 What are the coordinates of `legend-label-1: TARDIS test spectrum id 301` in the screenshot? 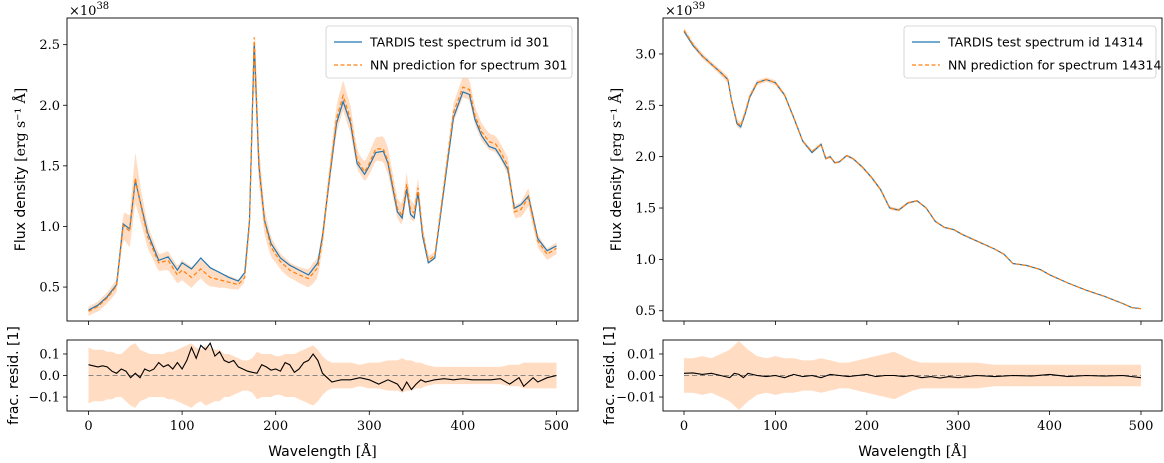 It's located at (459, 42).